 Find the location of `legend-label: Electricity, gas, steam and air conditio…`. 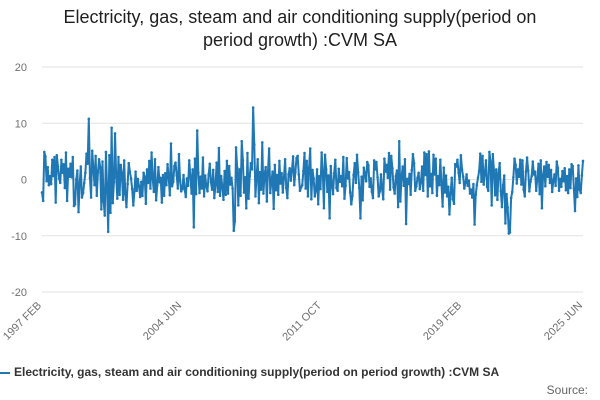

legend-label: Electricity, gas, steam and air conditio… is located at coordinates (257, 372).